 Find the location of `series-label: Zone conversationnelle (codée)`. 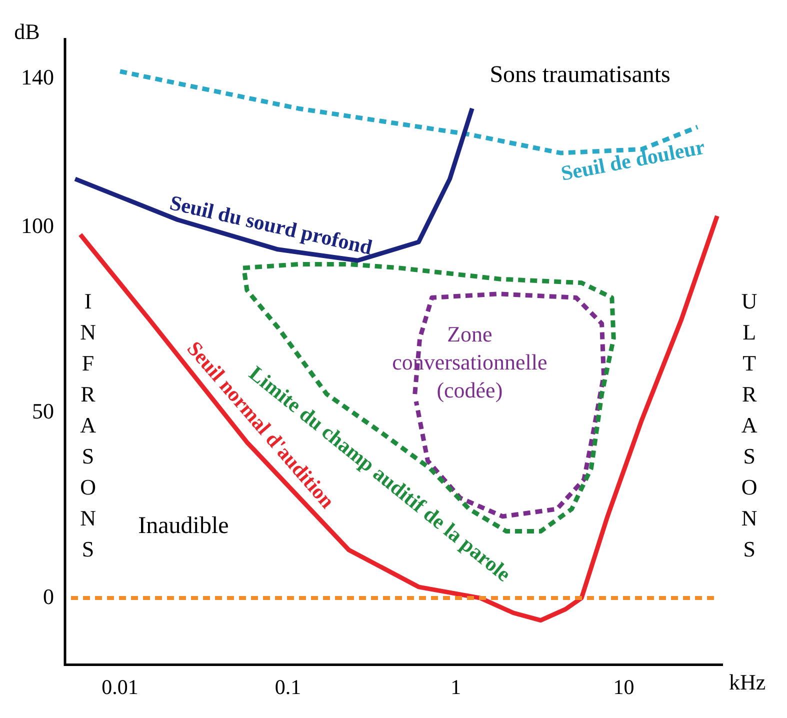

series-label: Zone conversationnelle (codée) is located at coordinates (470, 362).